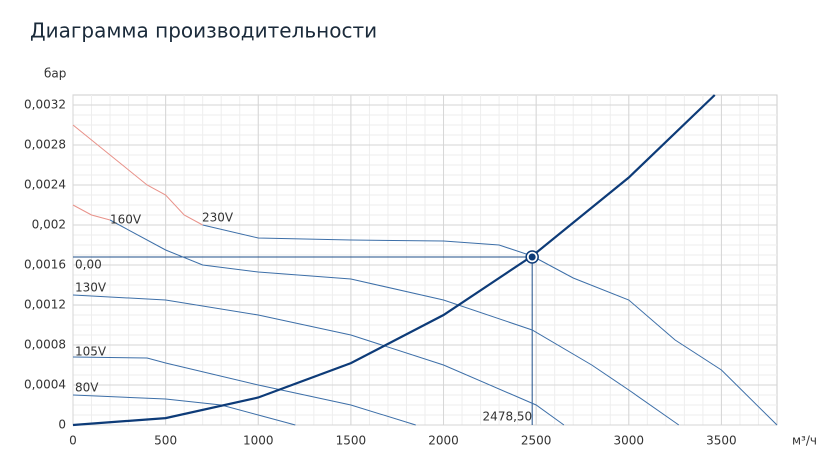  Describe the element at coordinates (91, 288) in the screenshot. I see `series-label: 130V` at that location.